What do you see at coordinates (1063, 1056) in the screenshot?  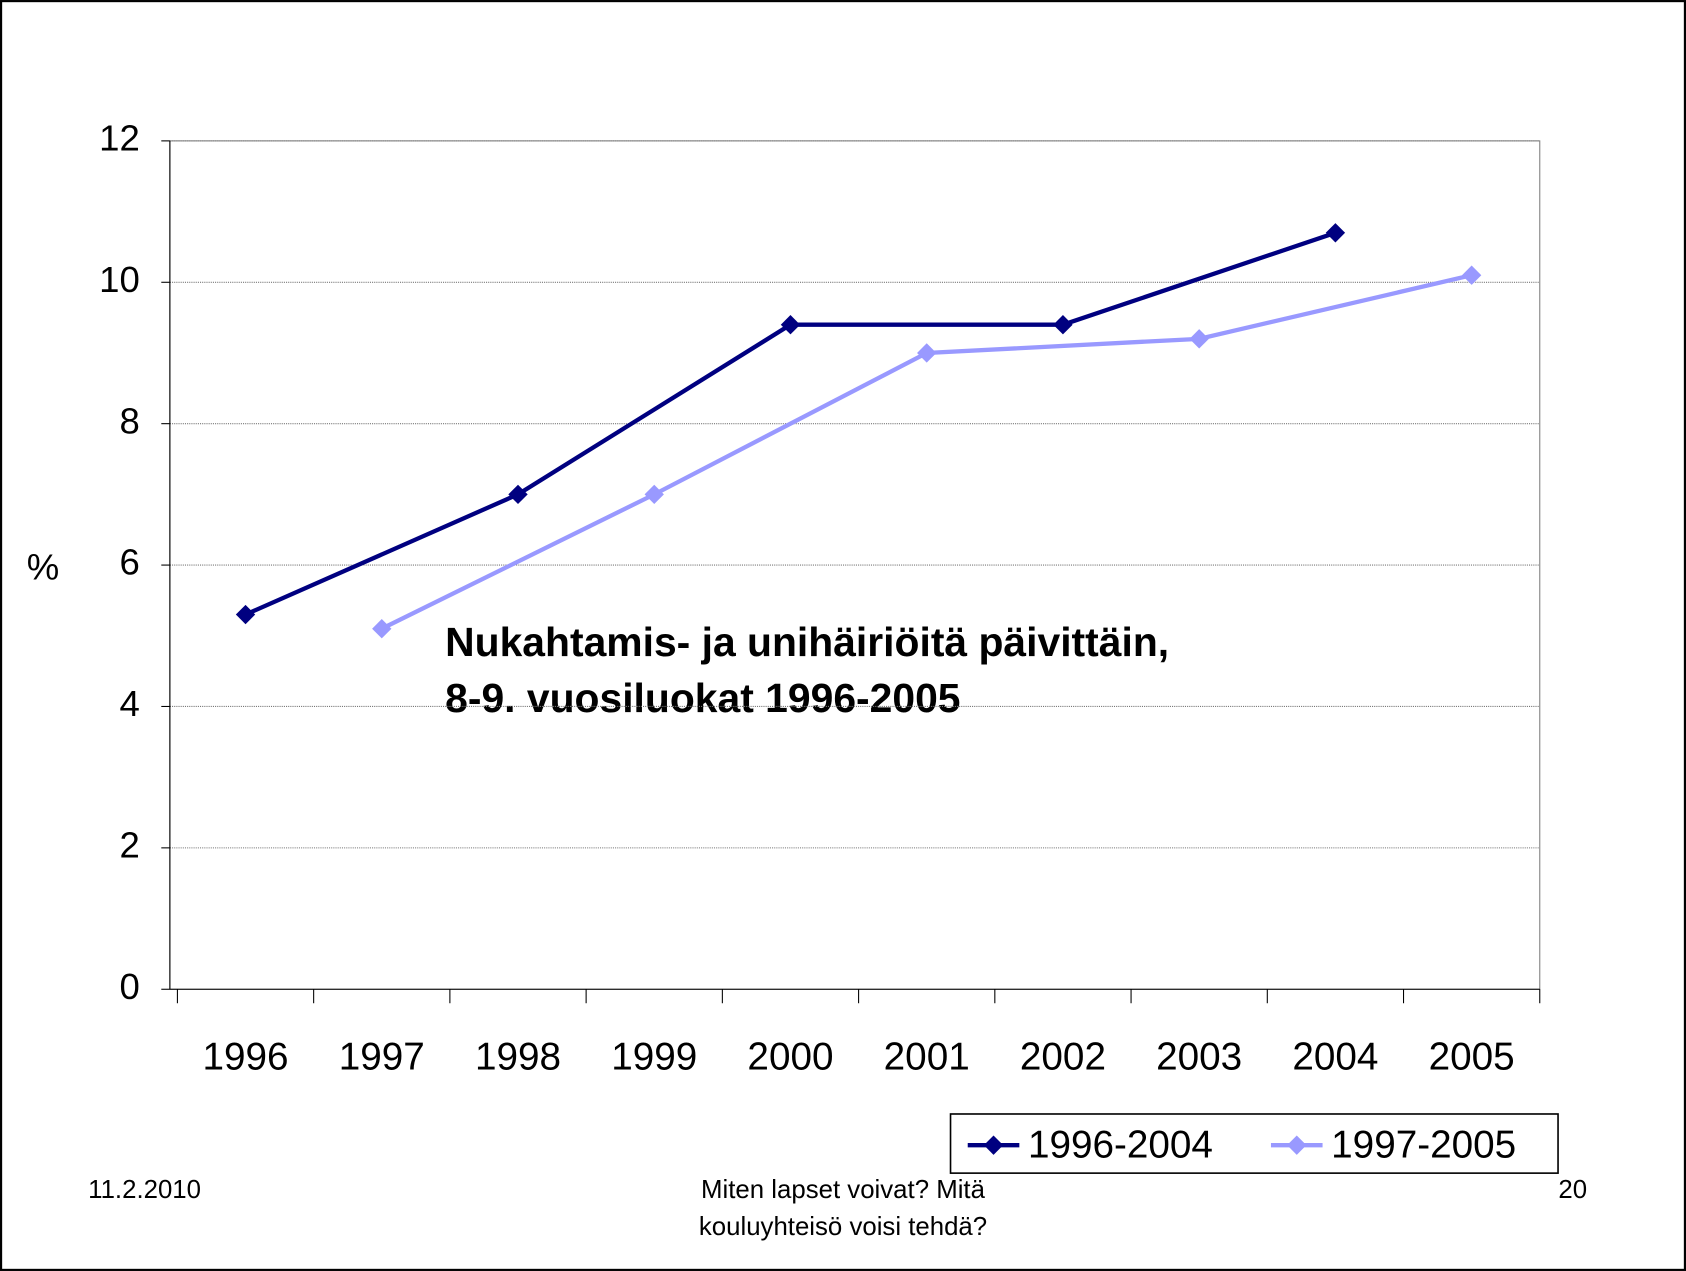 I see `x-tick-label: 2002` at bounding box center [1063, 1056].